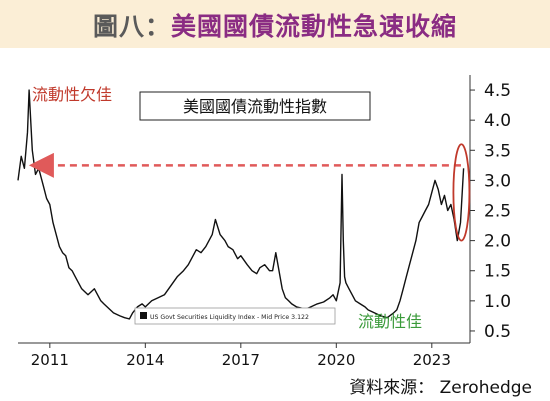 Image resolution: width=550 pixels, height=401 pixels. What do you see at coordinates (143, 315) in the screenshot?
I see `legend-swatch` at bounding box center [143, 315].